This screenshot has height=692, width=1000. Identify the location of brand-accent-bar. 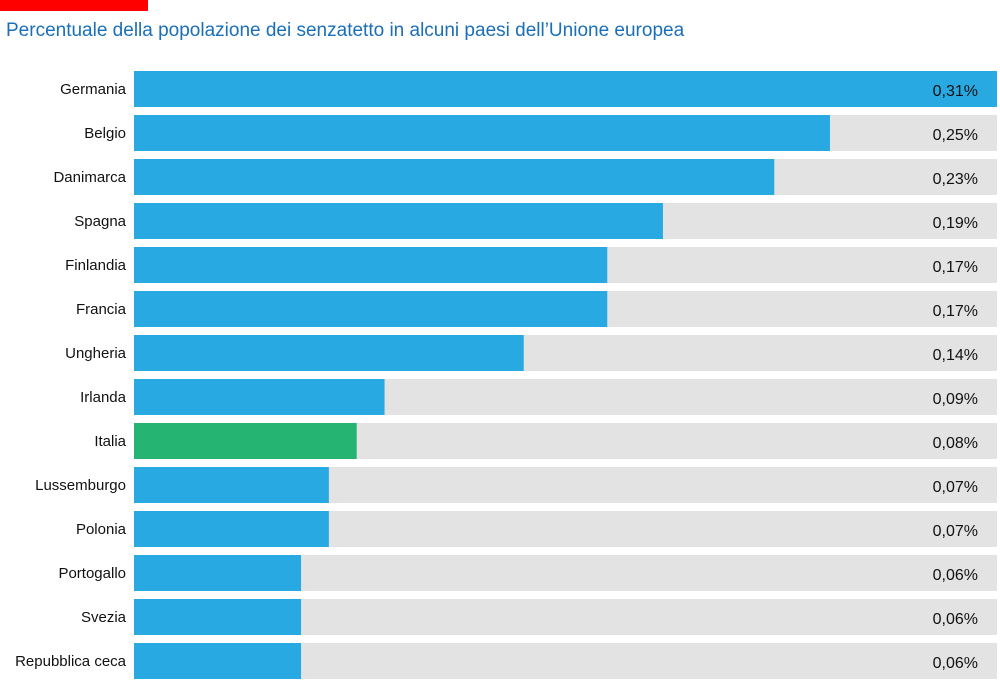
(74, 5).